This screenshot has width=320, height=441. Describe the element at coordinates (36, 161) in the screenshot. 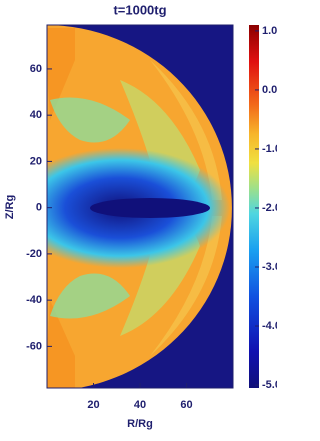

I see `y-tick-label: 20` at that location.